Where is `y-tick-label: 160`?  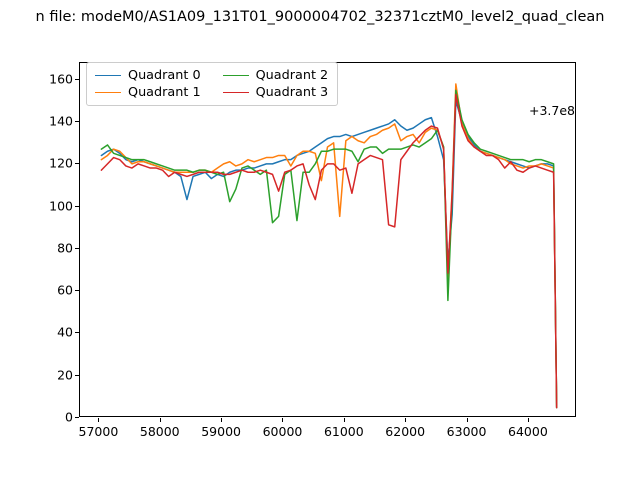
y-tick-label: 160 is located at coordinates (61, 79).